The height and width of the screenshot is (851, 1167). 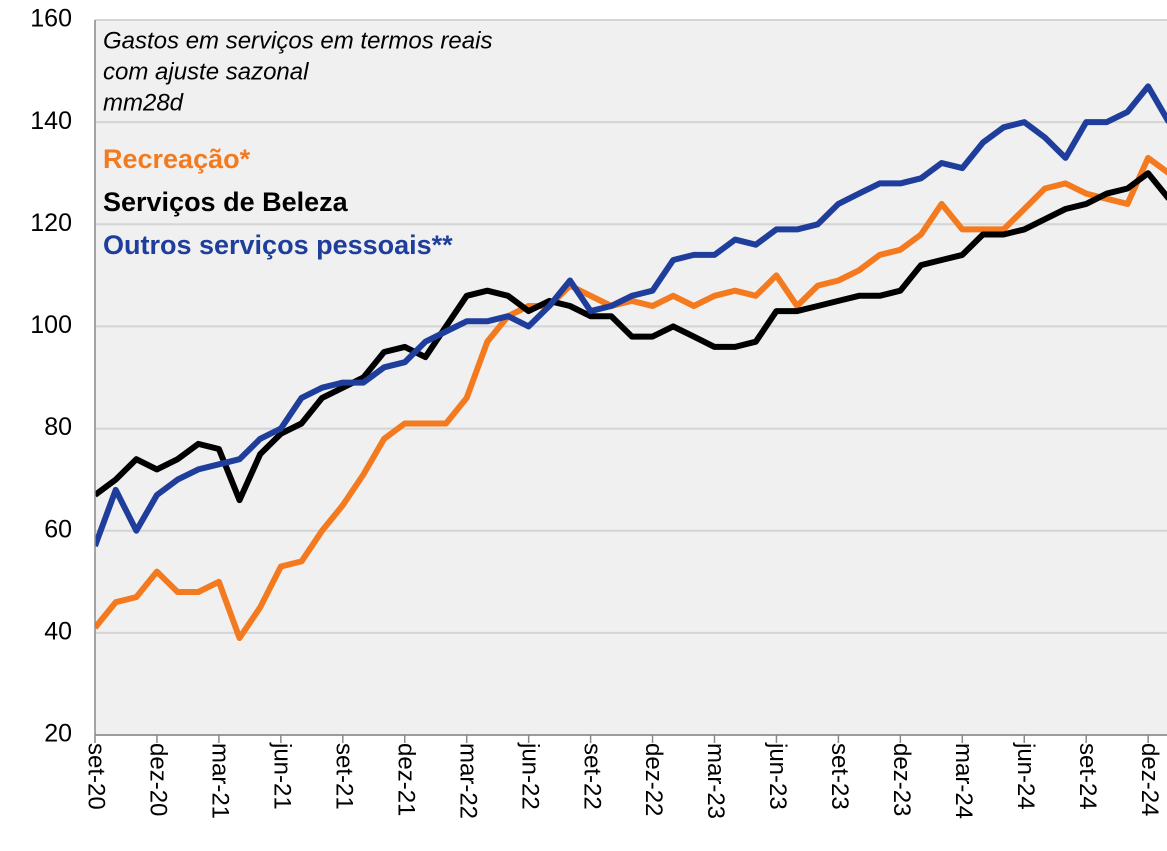 I want to click on legend-entry: Serviços de Beleza, so click(x=226, y=202).